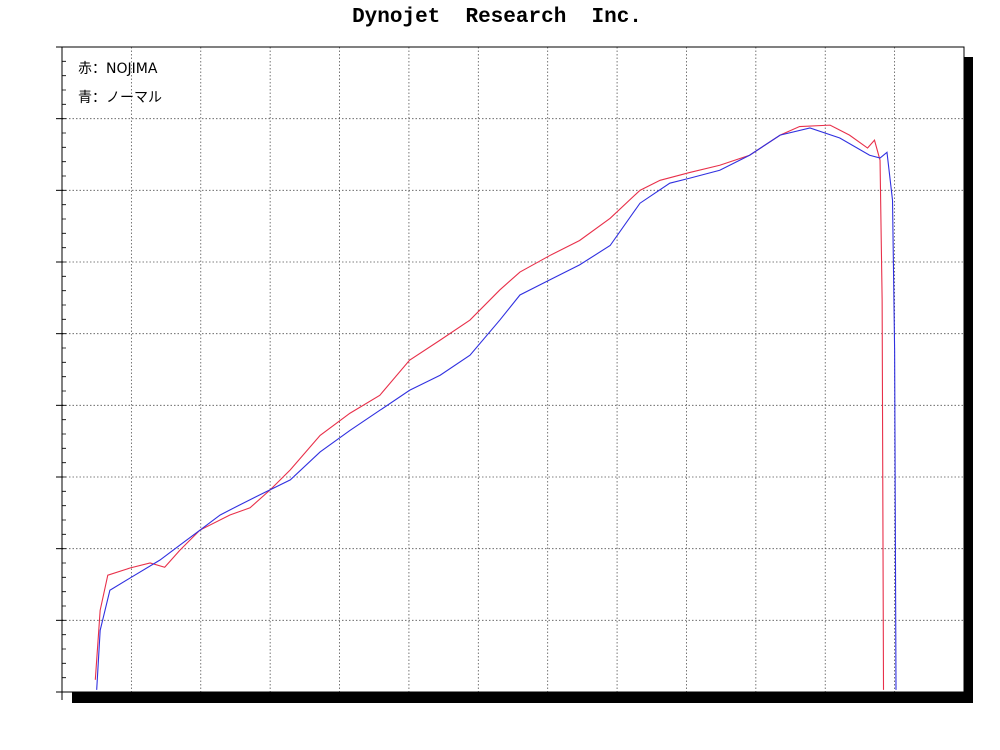 The width and height of the screenshot is (1000, 750). I want to click on legend-entry: 赤：NOJIMA, so click(118, 69).